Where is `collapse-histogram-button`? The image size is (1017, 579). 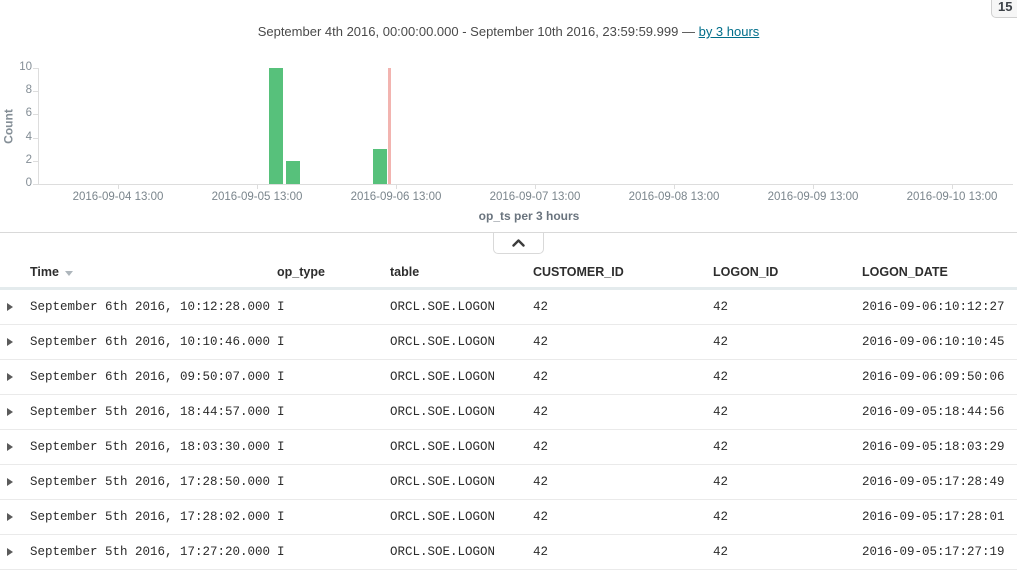 collapse-histogram-button is located at coordinates (518, 243).